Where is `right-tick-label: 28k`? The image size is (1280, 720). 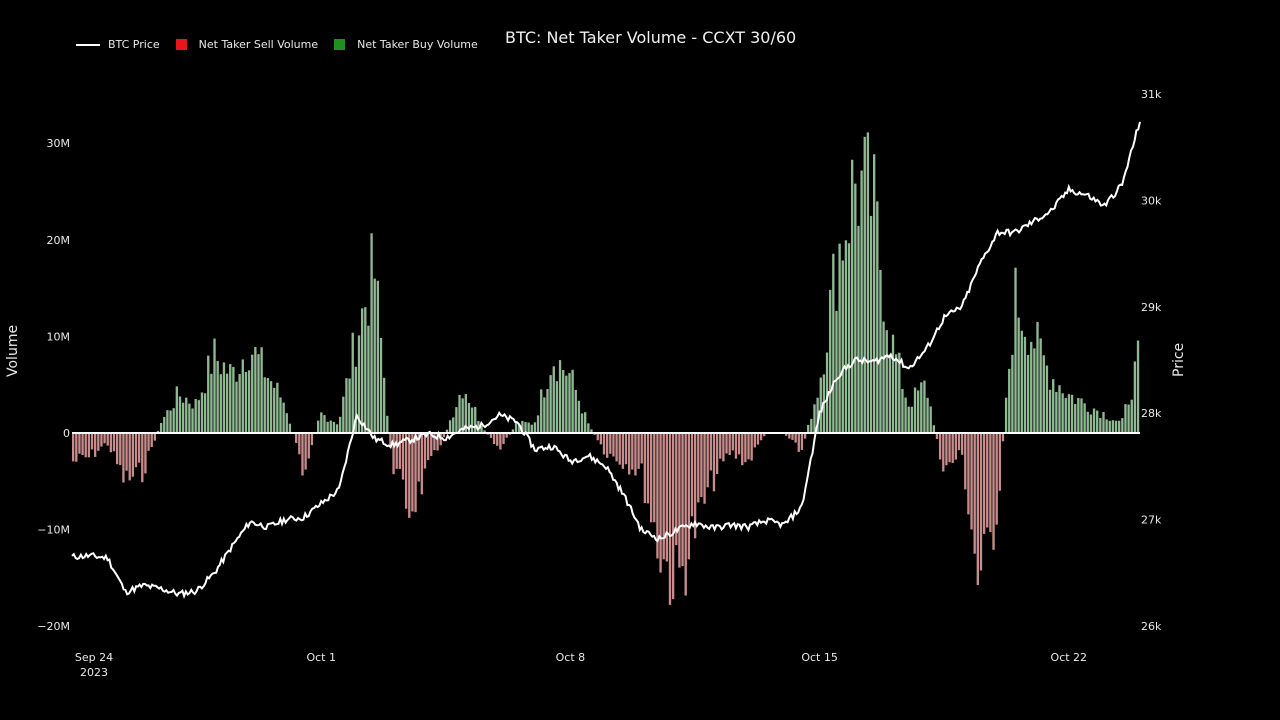 right-tick-label: 28k is located at coordinates (1151, 413).